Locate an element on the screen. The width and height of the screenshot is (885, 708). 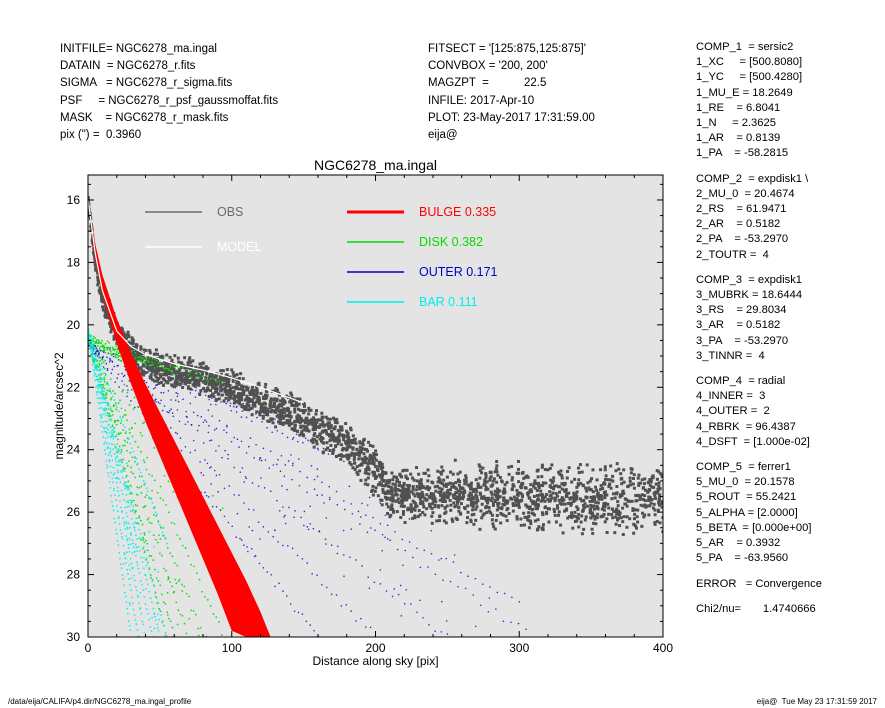
legend-label: DISK 0.382 is located at coordinates (451, 242).